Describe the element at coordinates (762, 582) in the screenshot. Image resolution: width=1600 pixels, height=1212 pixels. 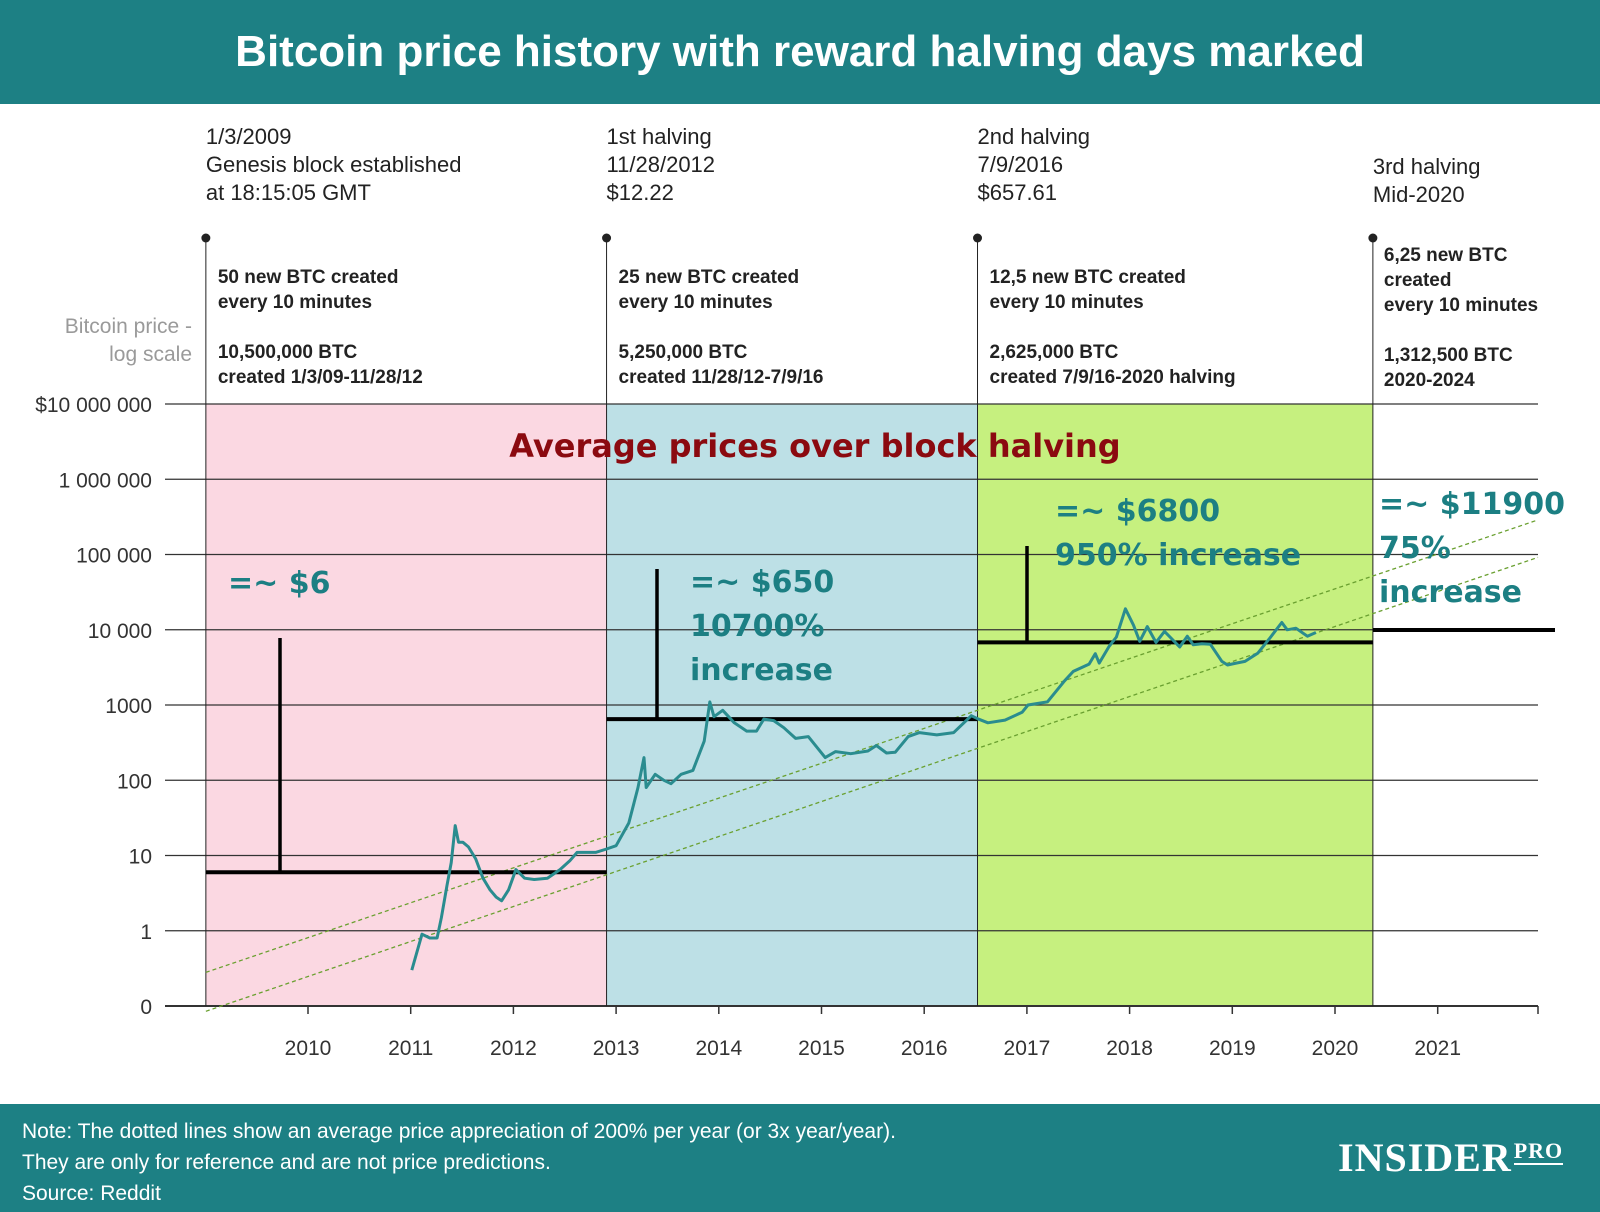
I see `era-average-label: =~ $650` at that location.